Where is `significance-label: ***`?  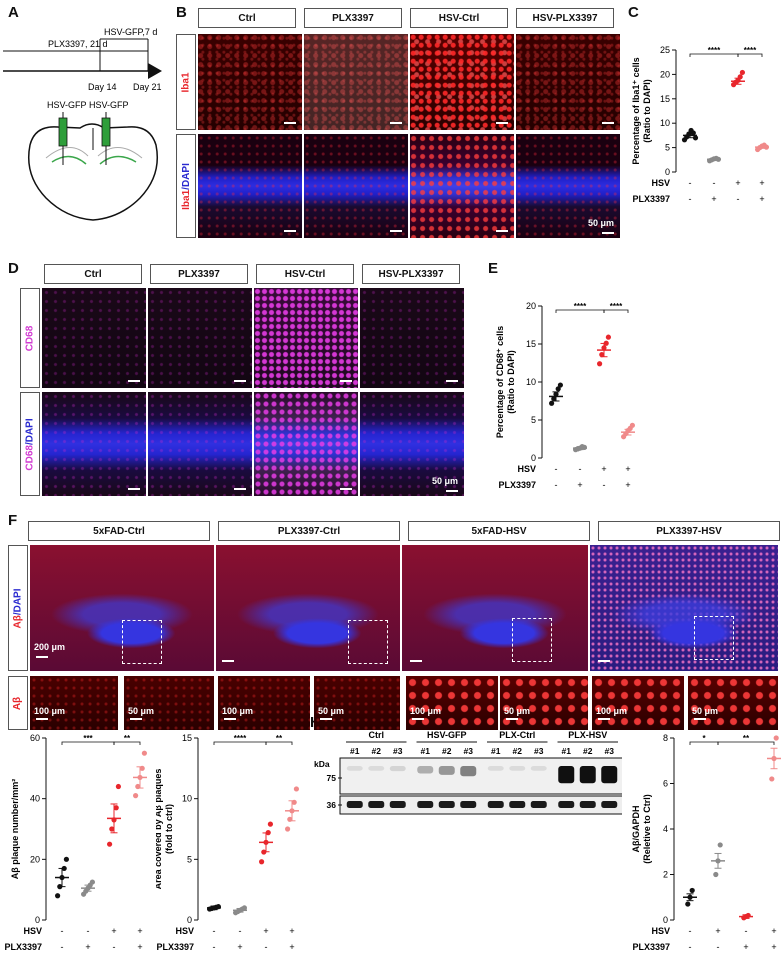
significance-label: *** is located at coordinates (88, 738).